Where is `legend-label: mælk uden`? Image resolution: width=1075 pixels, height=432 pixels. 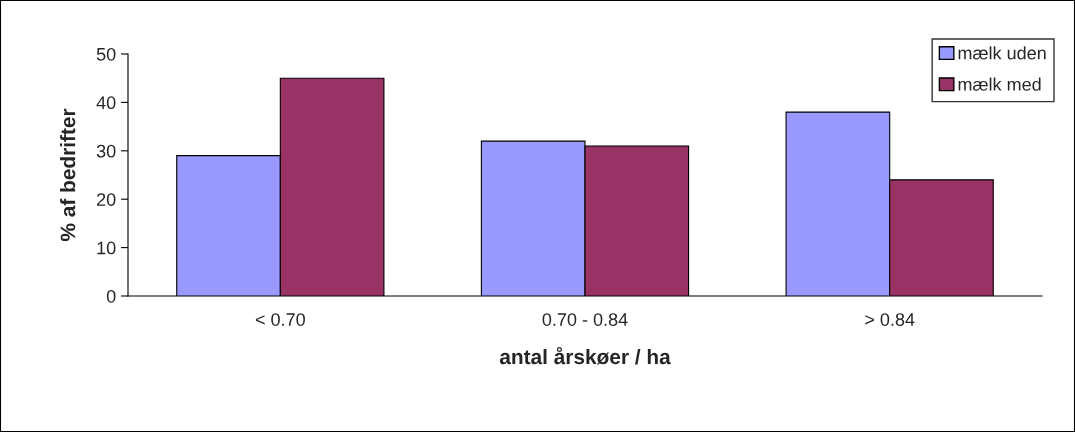 legend-label: mælk uden is located at coordinates (1002, 53).